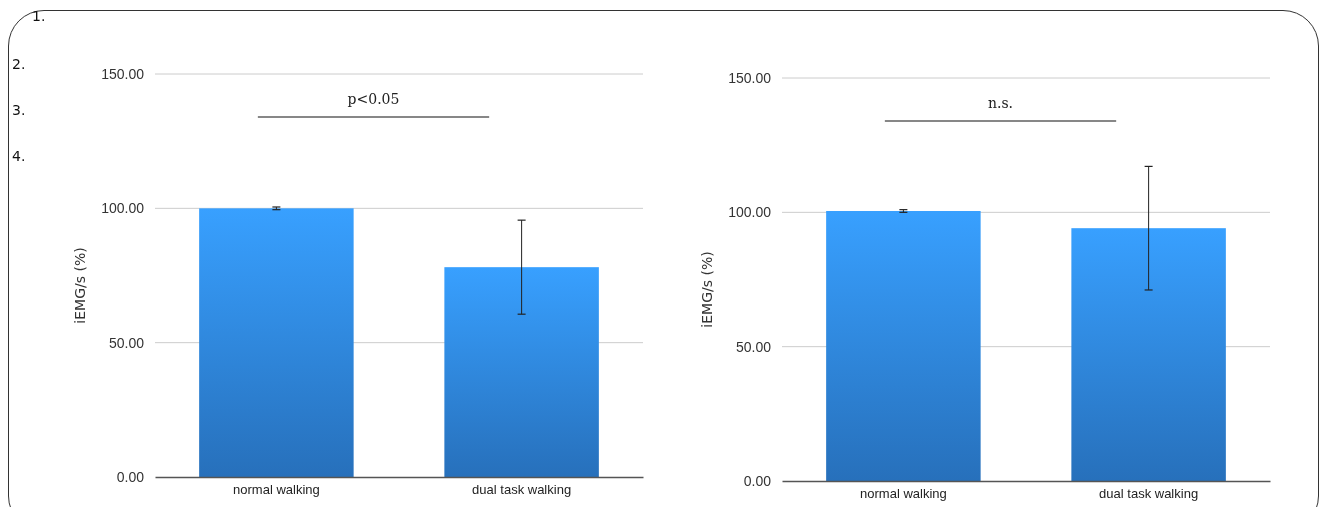 Image resolution: width=1319 pixels, height=507 pixels. Describe the element at coordinates (373, 99) in the screenshot. I see `annotation: p<0.05` at that location.